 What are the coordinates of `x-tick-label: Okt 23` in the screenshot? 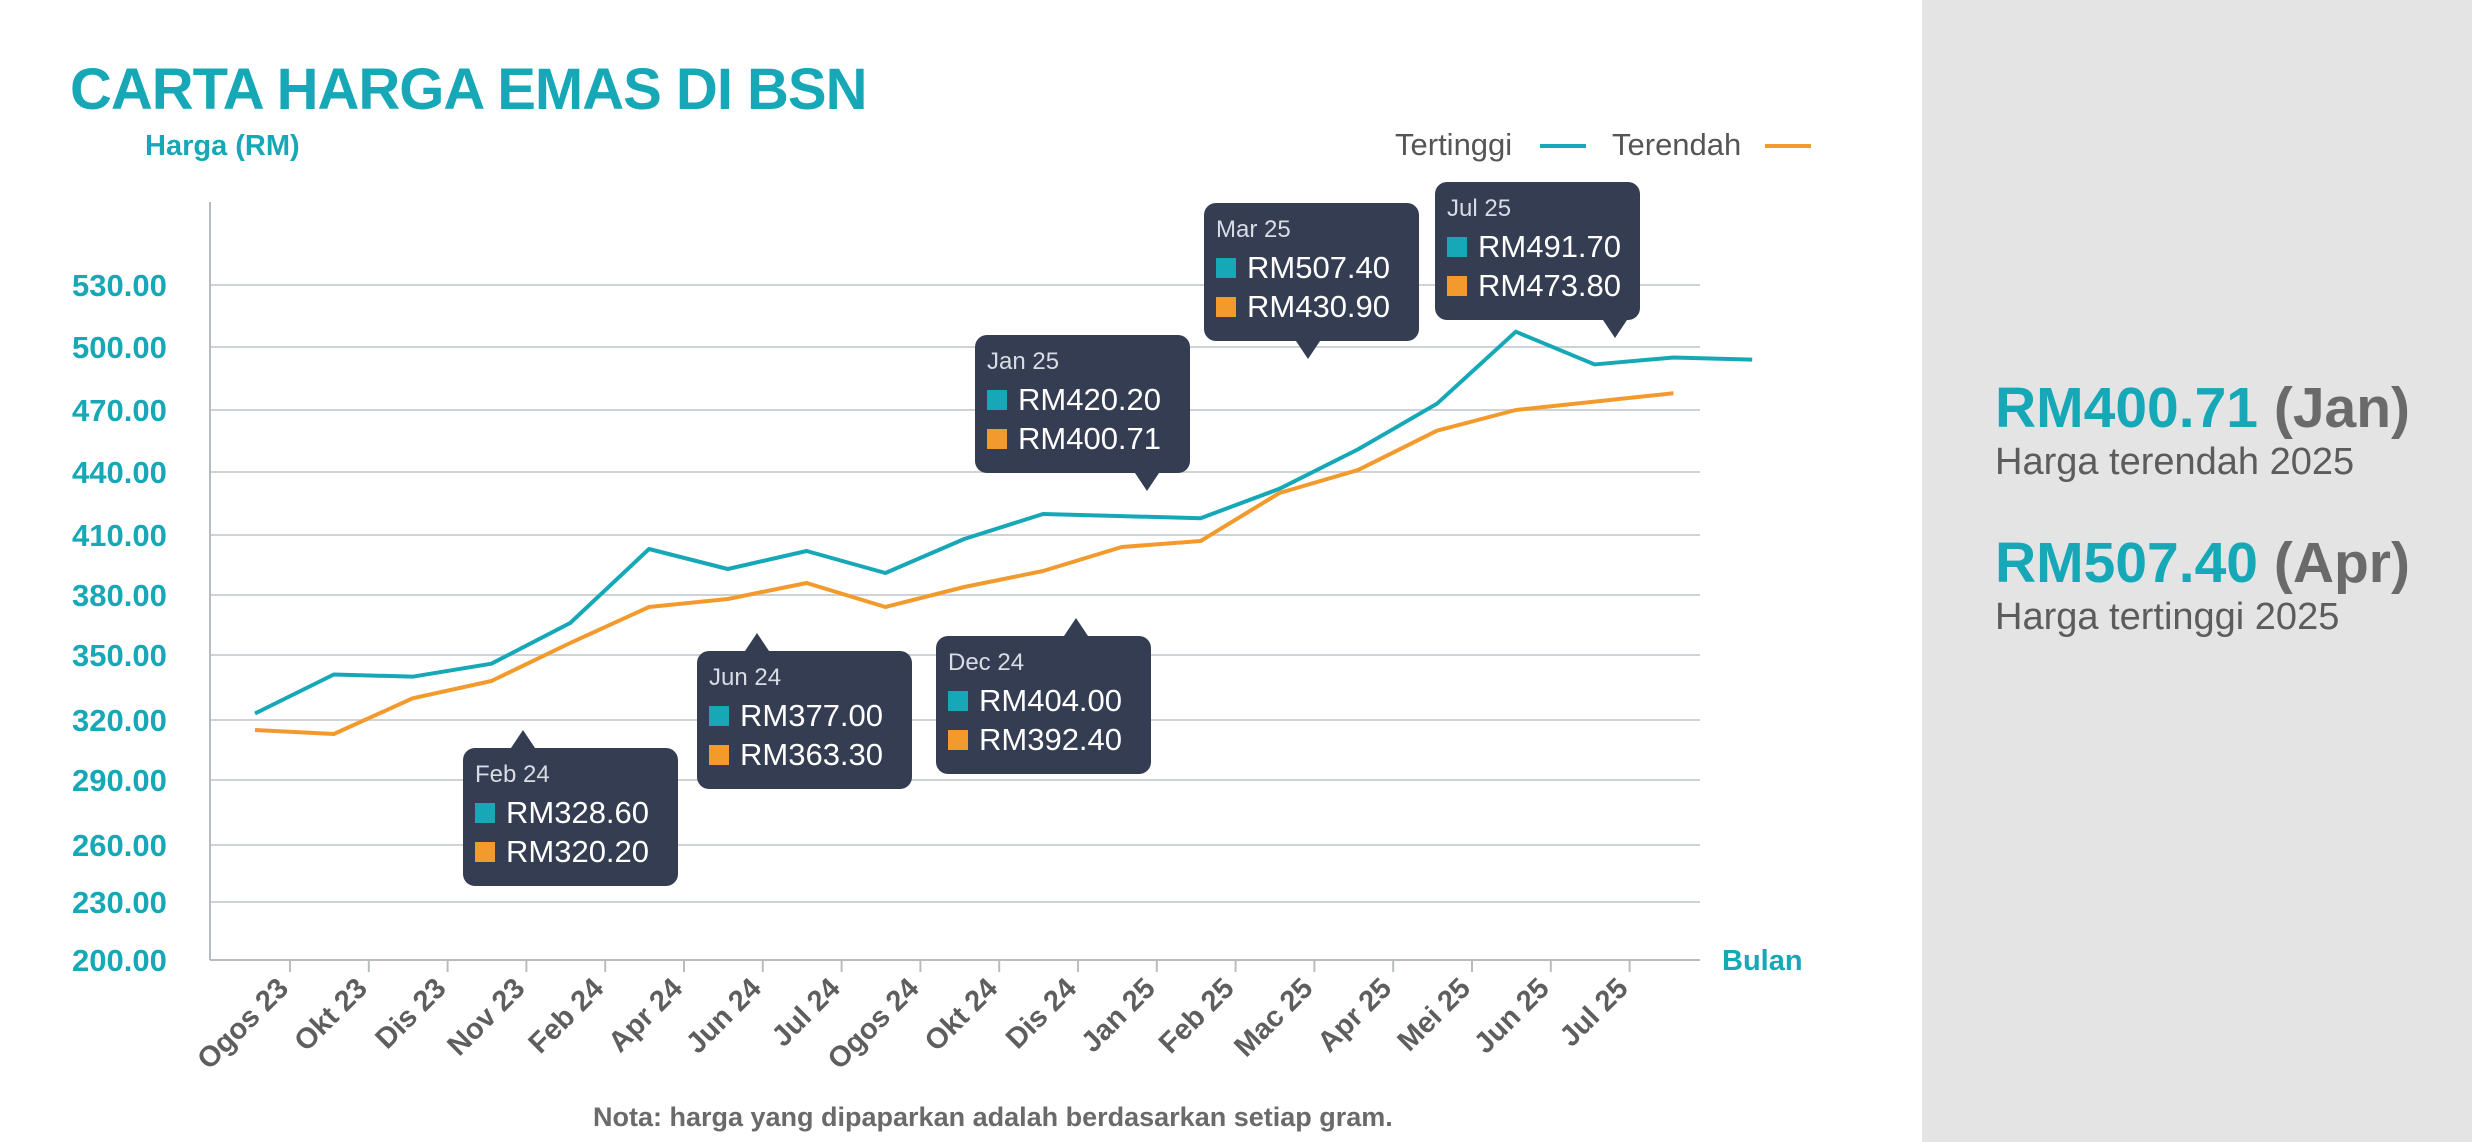 It's located at (330, 1014).